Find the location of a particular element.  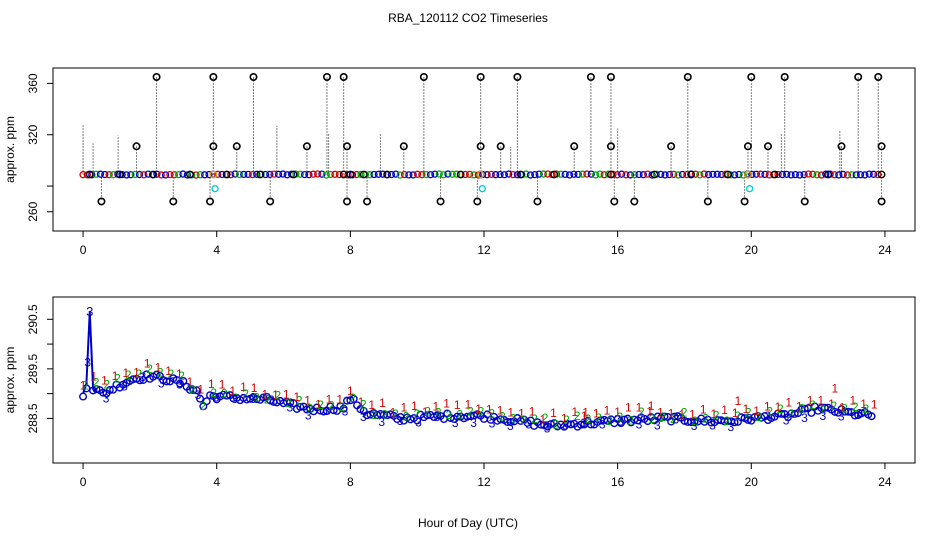

y-axis-label: approx. ppm is located at coordinates (10, 380).